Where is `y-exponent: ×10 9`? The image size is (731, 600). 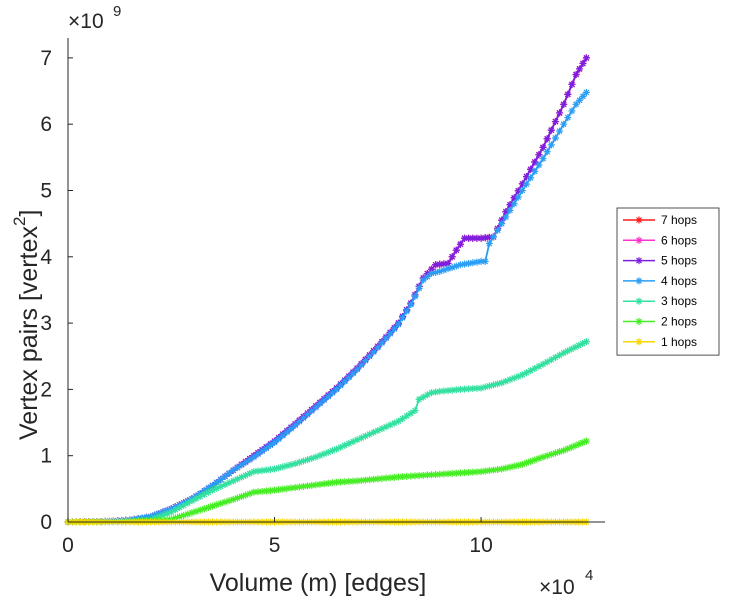
y-exponent: ×10 9 is located at coordinates (94, 18).